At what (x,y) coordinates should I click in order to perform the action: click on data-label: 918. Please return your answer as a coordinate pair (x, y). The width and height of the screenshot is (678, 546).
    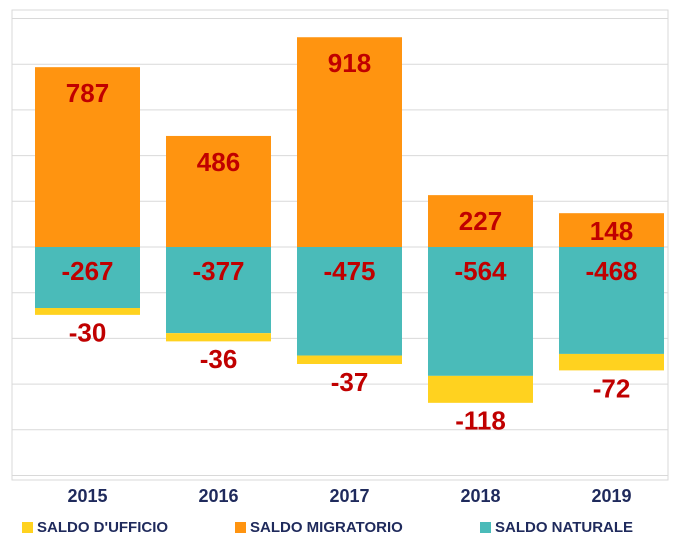
    Looking at the image, I should click on (349, 63).